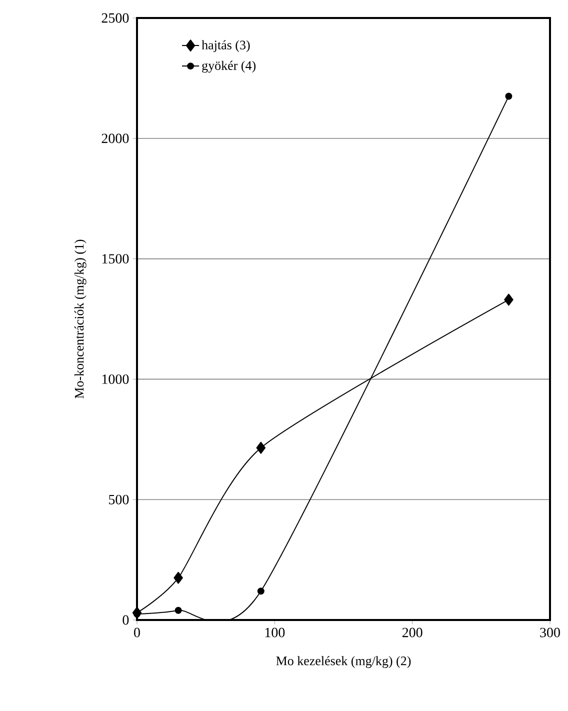  What do you see at coordinates (80, 319) in the screenshot?
I see `y-axis-title: Mo-koncentrációk (mg/kg) (1)` at bounding box center [80, 319].